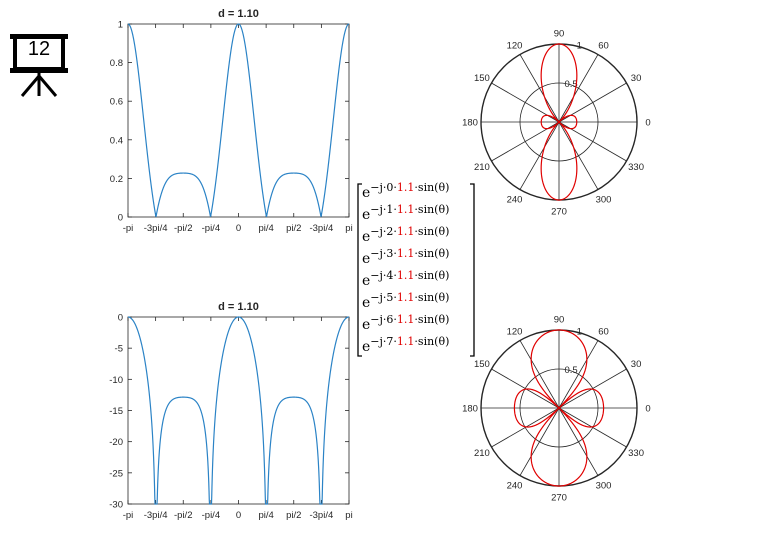 This screenshot has height=548, width=759. What do you see at coordinates (120, 318) in the screenshot?
I see `y-tick-label: 0` at bounding box center [120, 318].